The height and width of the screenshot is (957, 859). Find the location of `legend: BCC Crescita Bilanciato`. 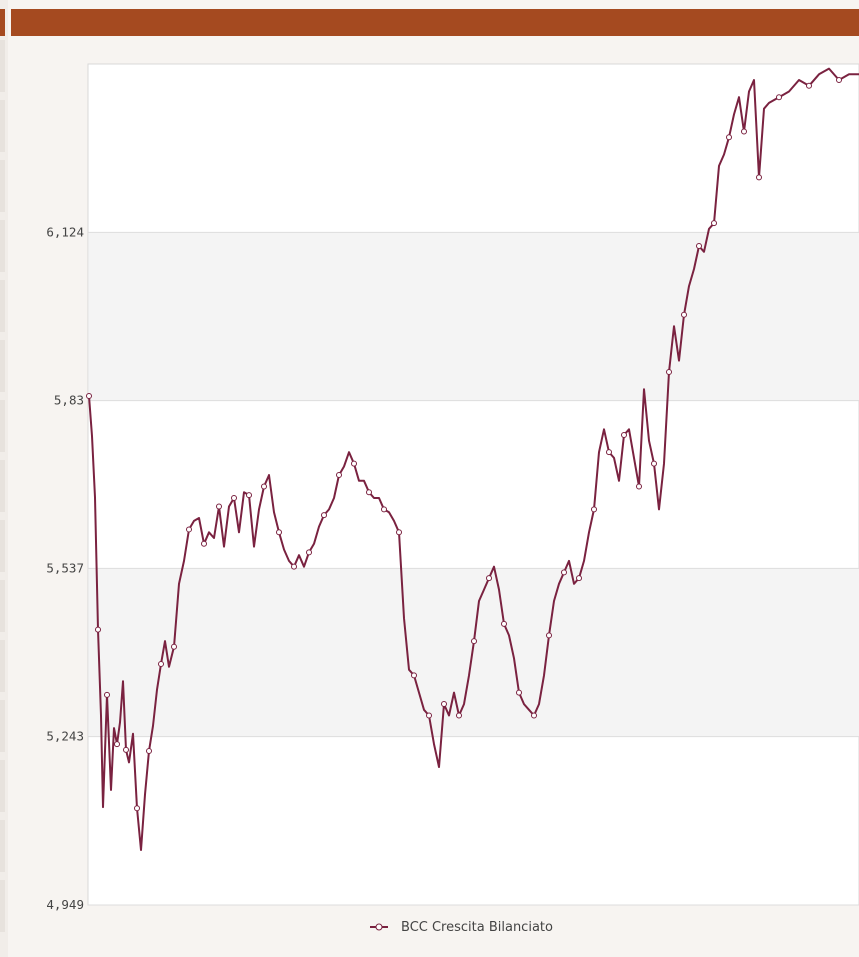

legend: BCC Crescita Bilanciato is located at coordinates (461, 927).